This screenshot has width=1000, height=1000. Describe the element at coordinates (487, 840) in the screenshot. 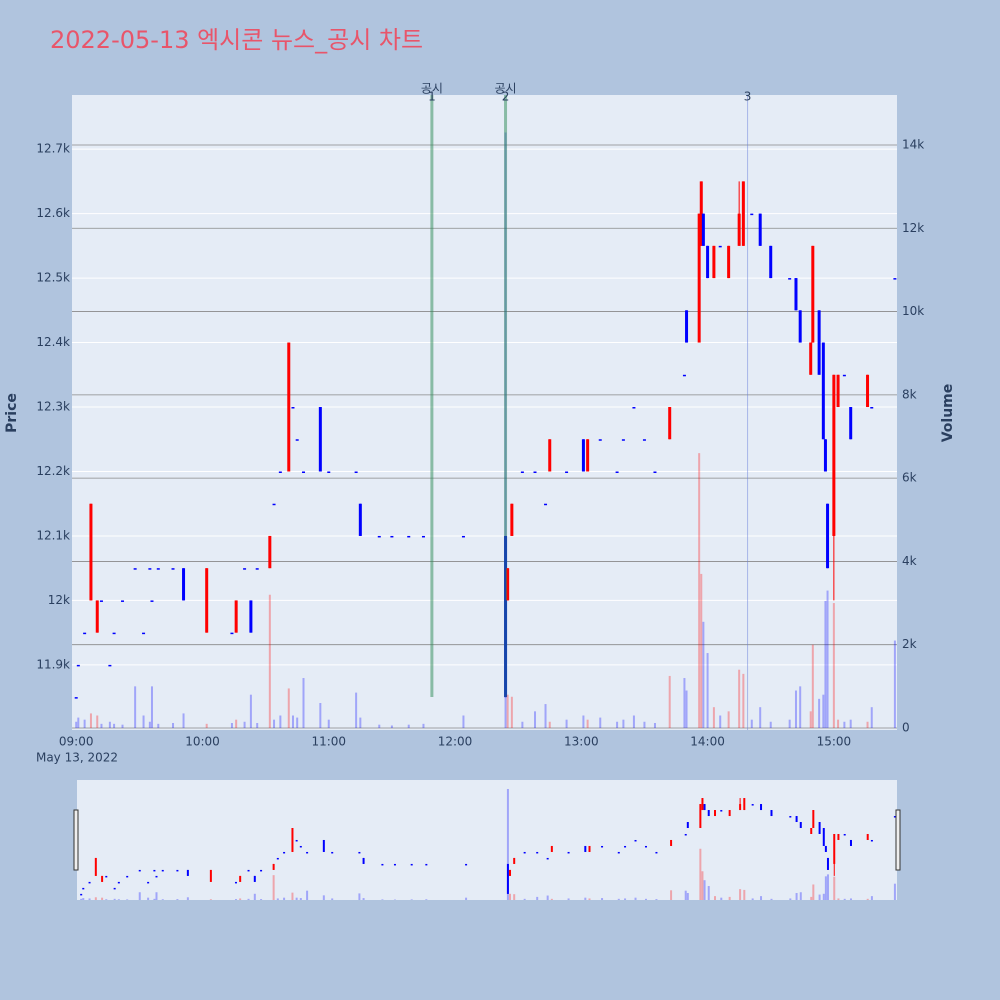

I see `range-slider` at that location.